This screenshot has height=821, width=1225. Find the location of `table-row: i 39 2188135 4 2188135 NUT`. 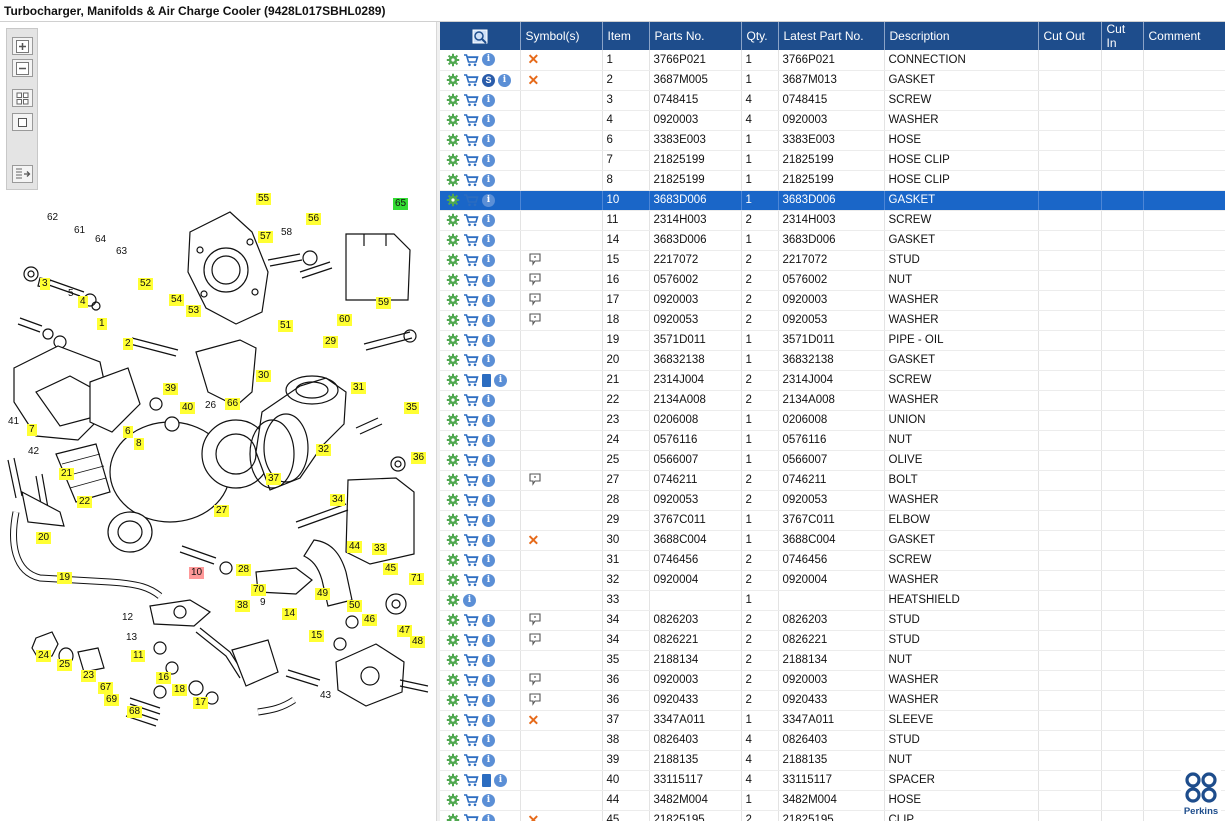

table-row: i 39 2188135 4 2188135 NUT is located at coordinates (832, 760).